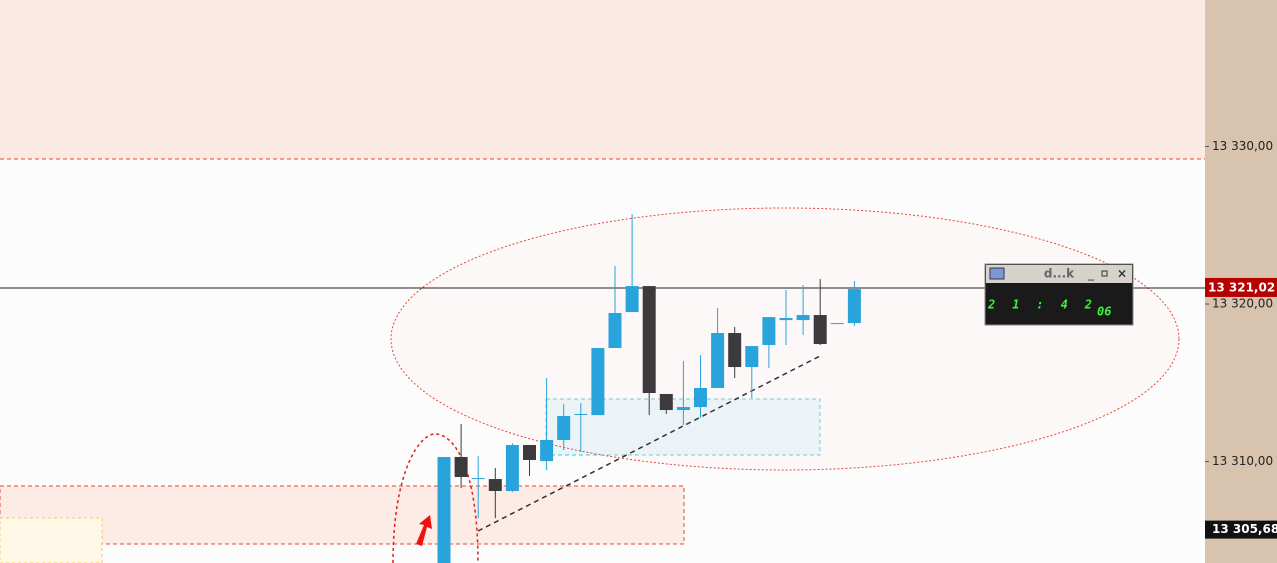 The height and width of the screenshot is (563, 1277). I want to click on support-zone, so click(342, 515).